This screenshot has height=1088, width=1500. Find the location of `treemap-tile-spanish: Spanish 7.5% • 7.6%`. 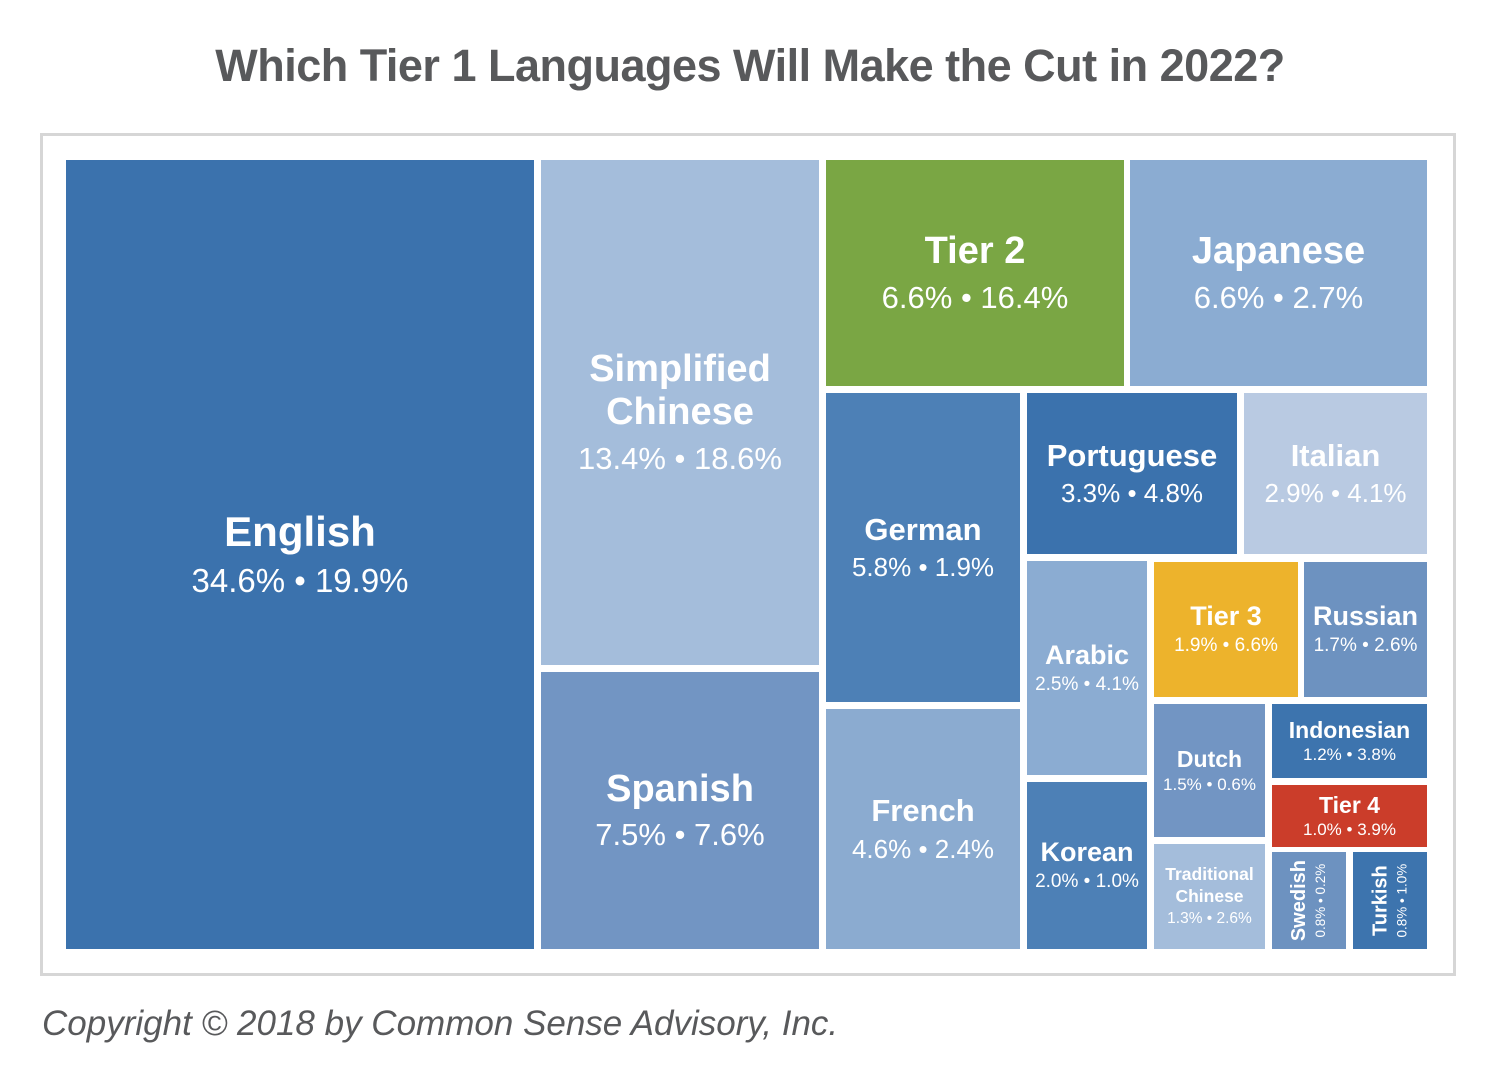

treemap-tile-spanish: Spanish 7.5% • 7.6% is located at coordinates (680, 810).